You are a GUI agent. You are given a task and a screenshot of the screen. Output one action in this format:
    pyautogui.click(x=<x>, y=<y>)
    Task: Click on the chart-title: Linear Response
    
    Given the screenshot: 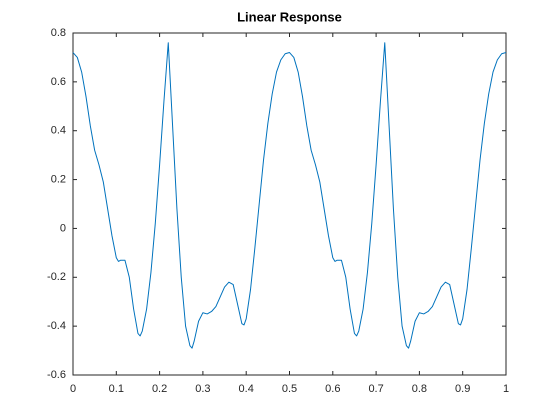 What is the action you would take?
    pyautogui.click(x=289, y=16)
    